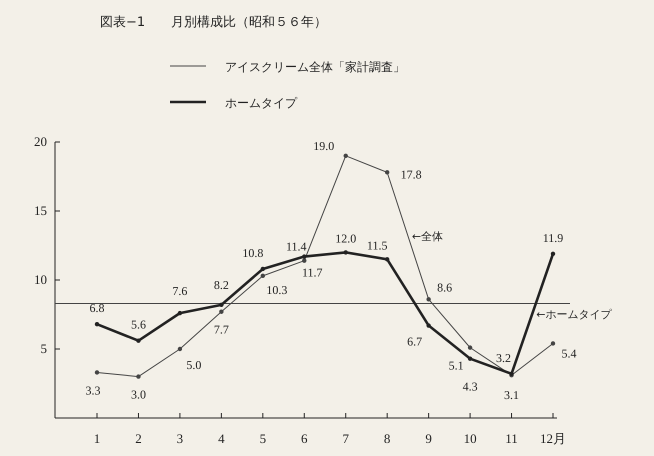 This screenshot has width=654, height=456. I want to click on data-label: 7.7, so click(221, 329).